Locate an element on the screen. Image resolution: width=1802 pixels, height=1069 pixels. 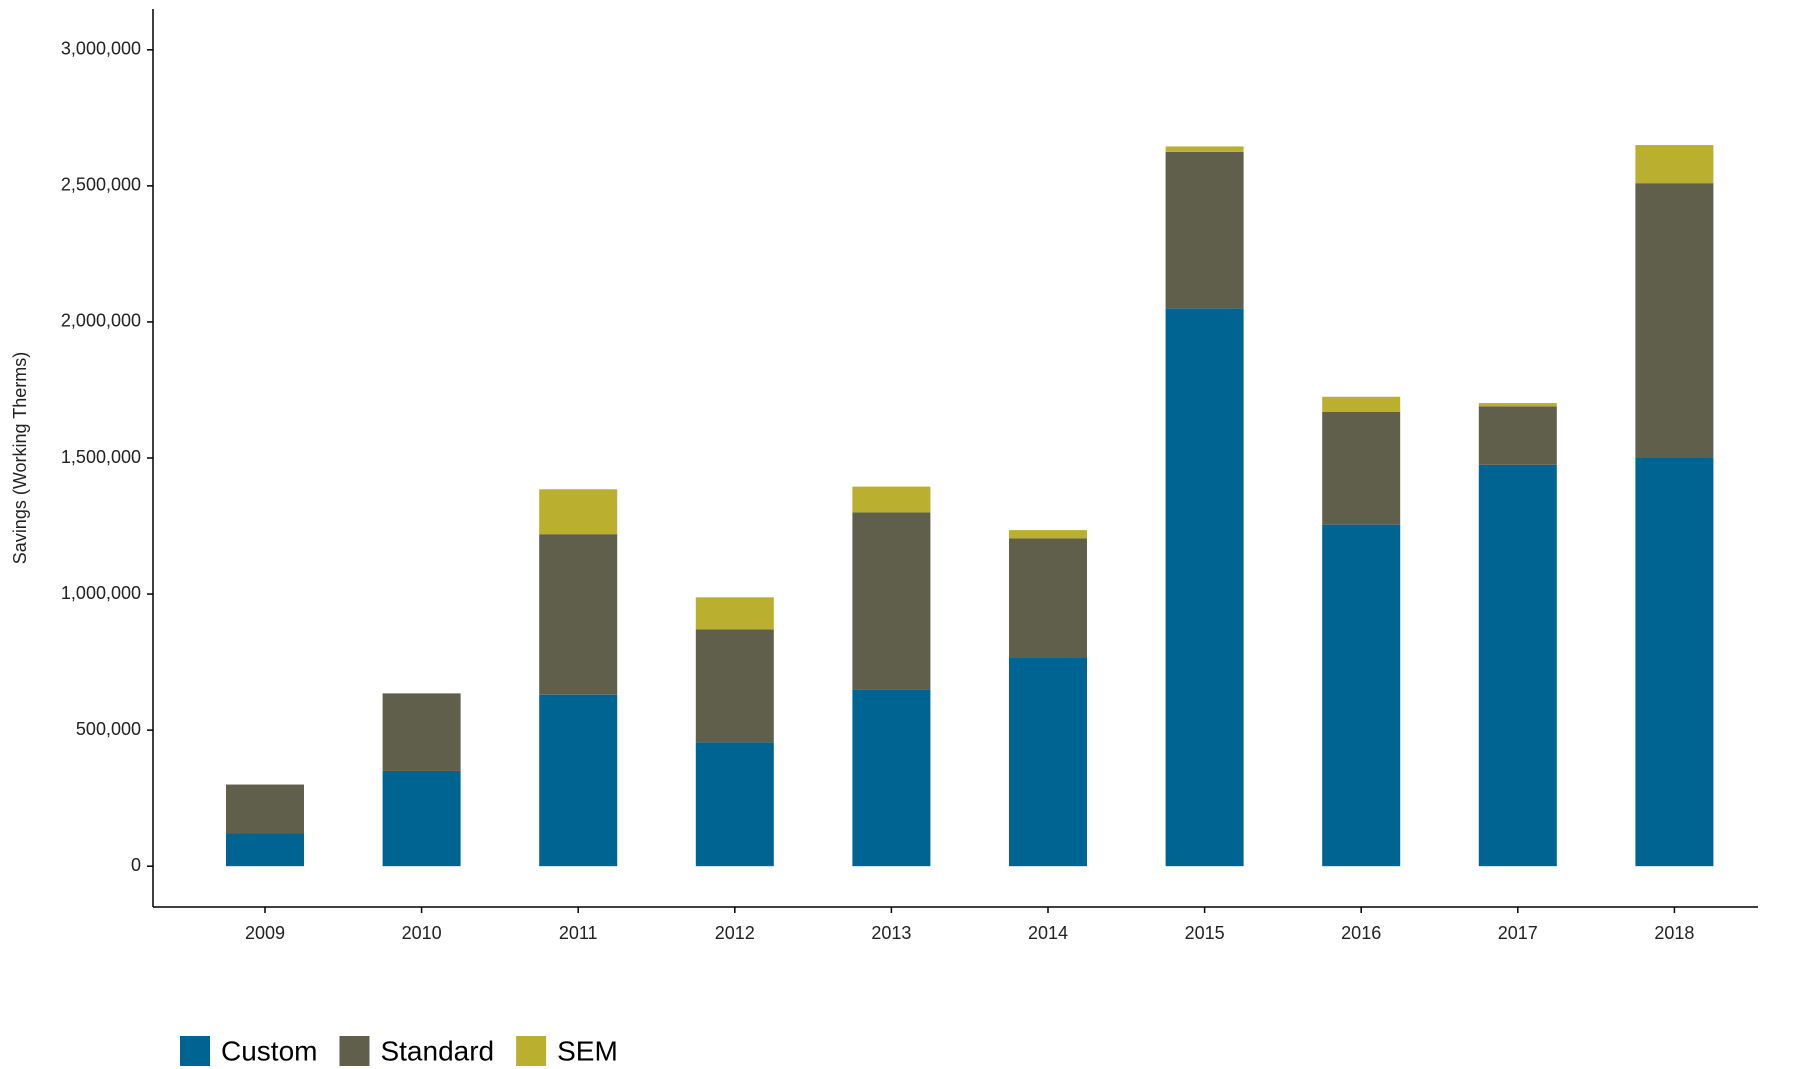
x-tick-label: 2015 is located at coordinates (1205, 933).